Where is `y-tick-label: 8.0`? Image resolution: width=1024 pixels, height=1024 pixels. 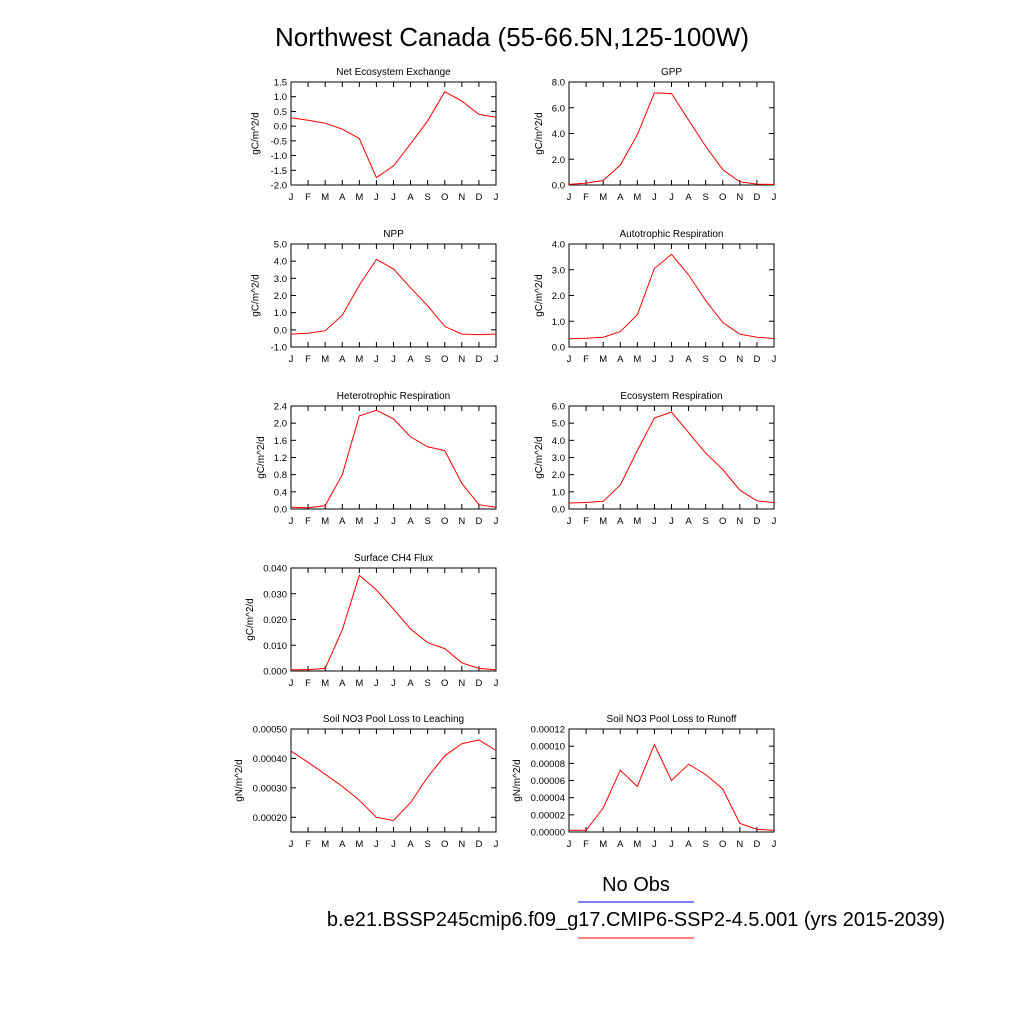
y-tick-label: 8.0 is located at coordinates (558, 83).